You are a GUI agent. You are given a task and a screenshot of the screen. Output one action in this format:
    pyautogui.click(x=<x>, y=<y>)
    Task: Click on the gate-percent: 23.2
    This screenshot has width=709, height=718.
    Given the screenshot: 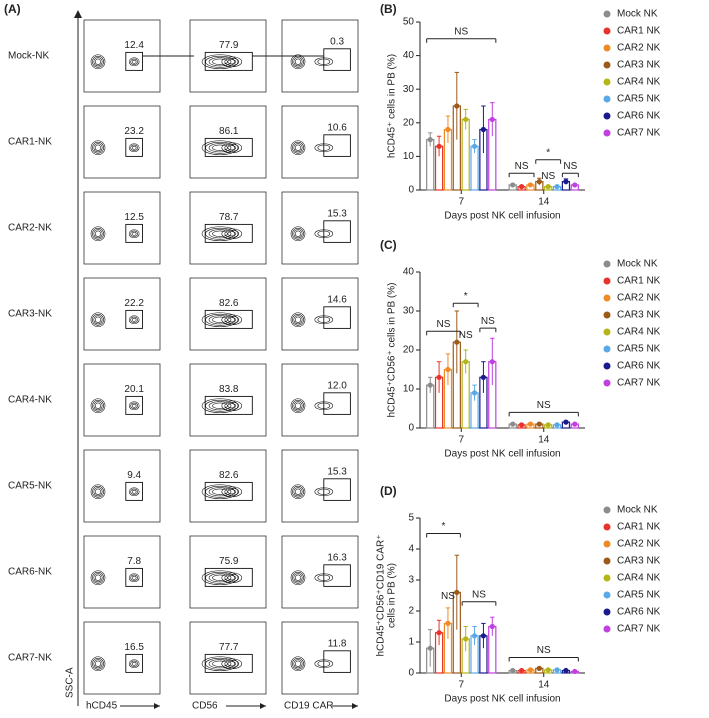 What is the action you would take?
    pyautogui.click(x=134, y=131)
    